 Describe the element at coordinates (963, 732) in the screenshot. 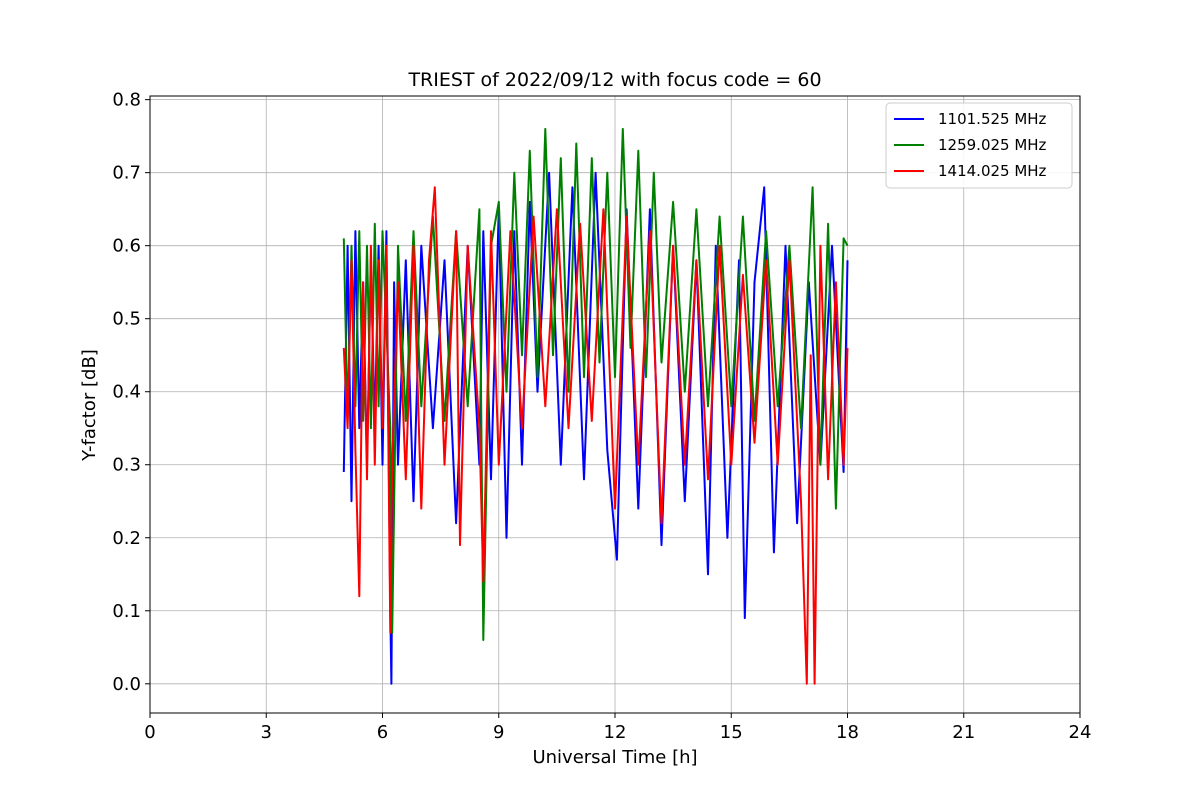

I see `x-tick-label: 21` at that location.